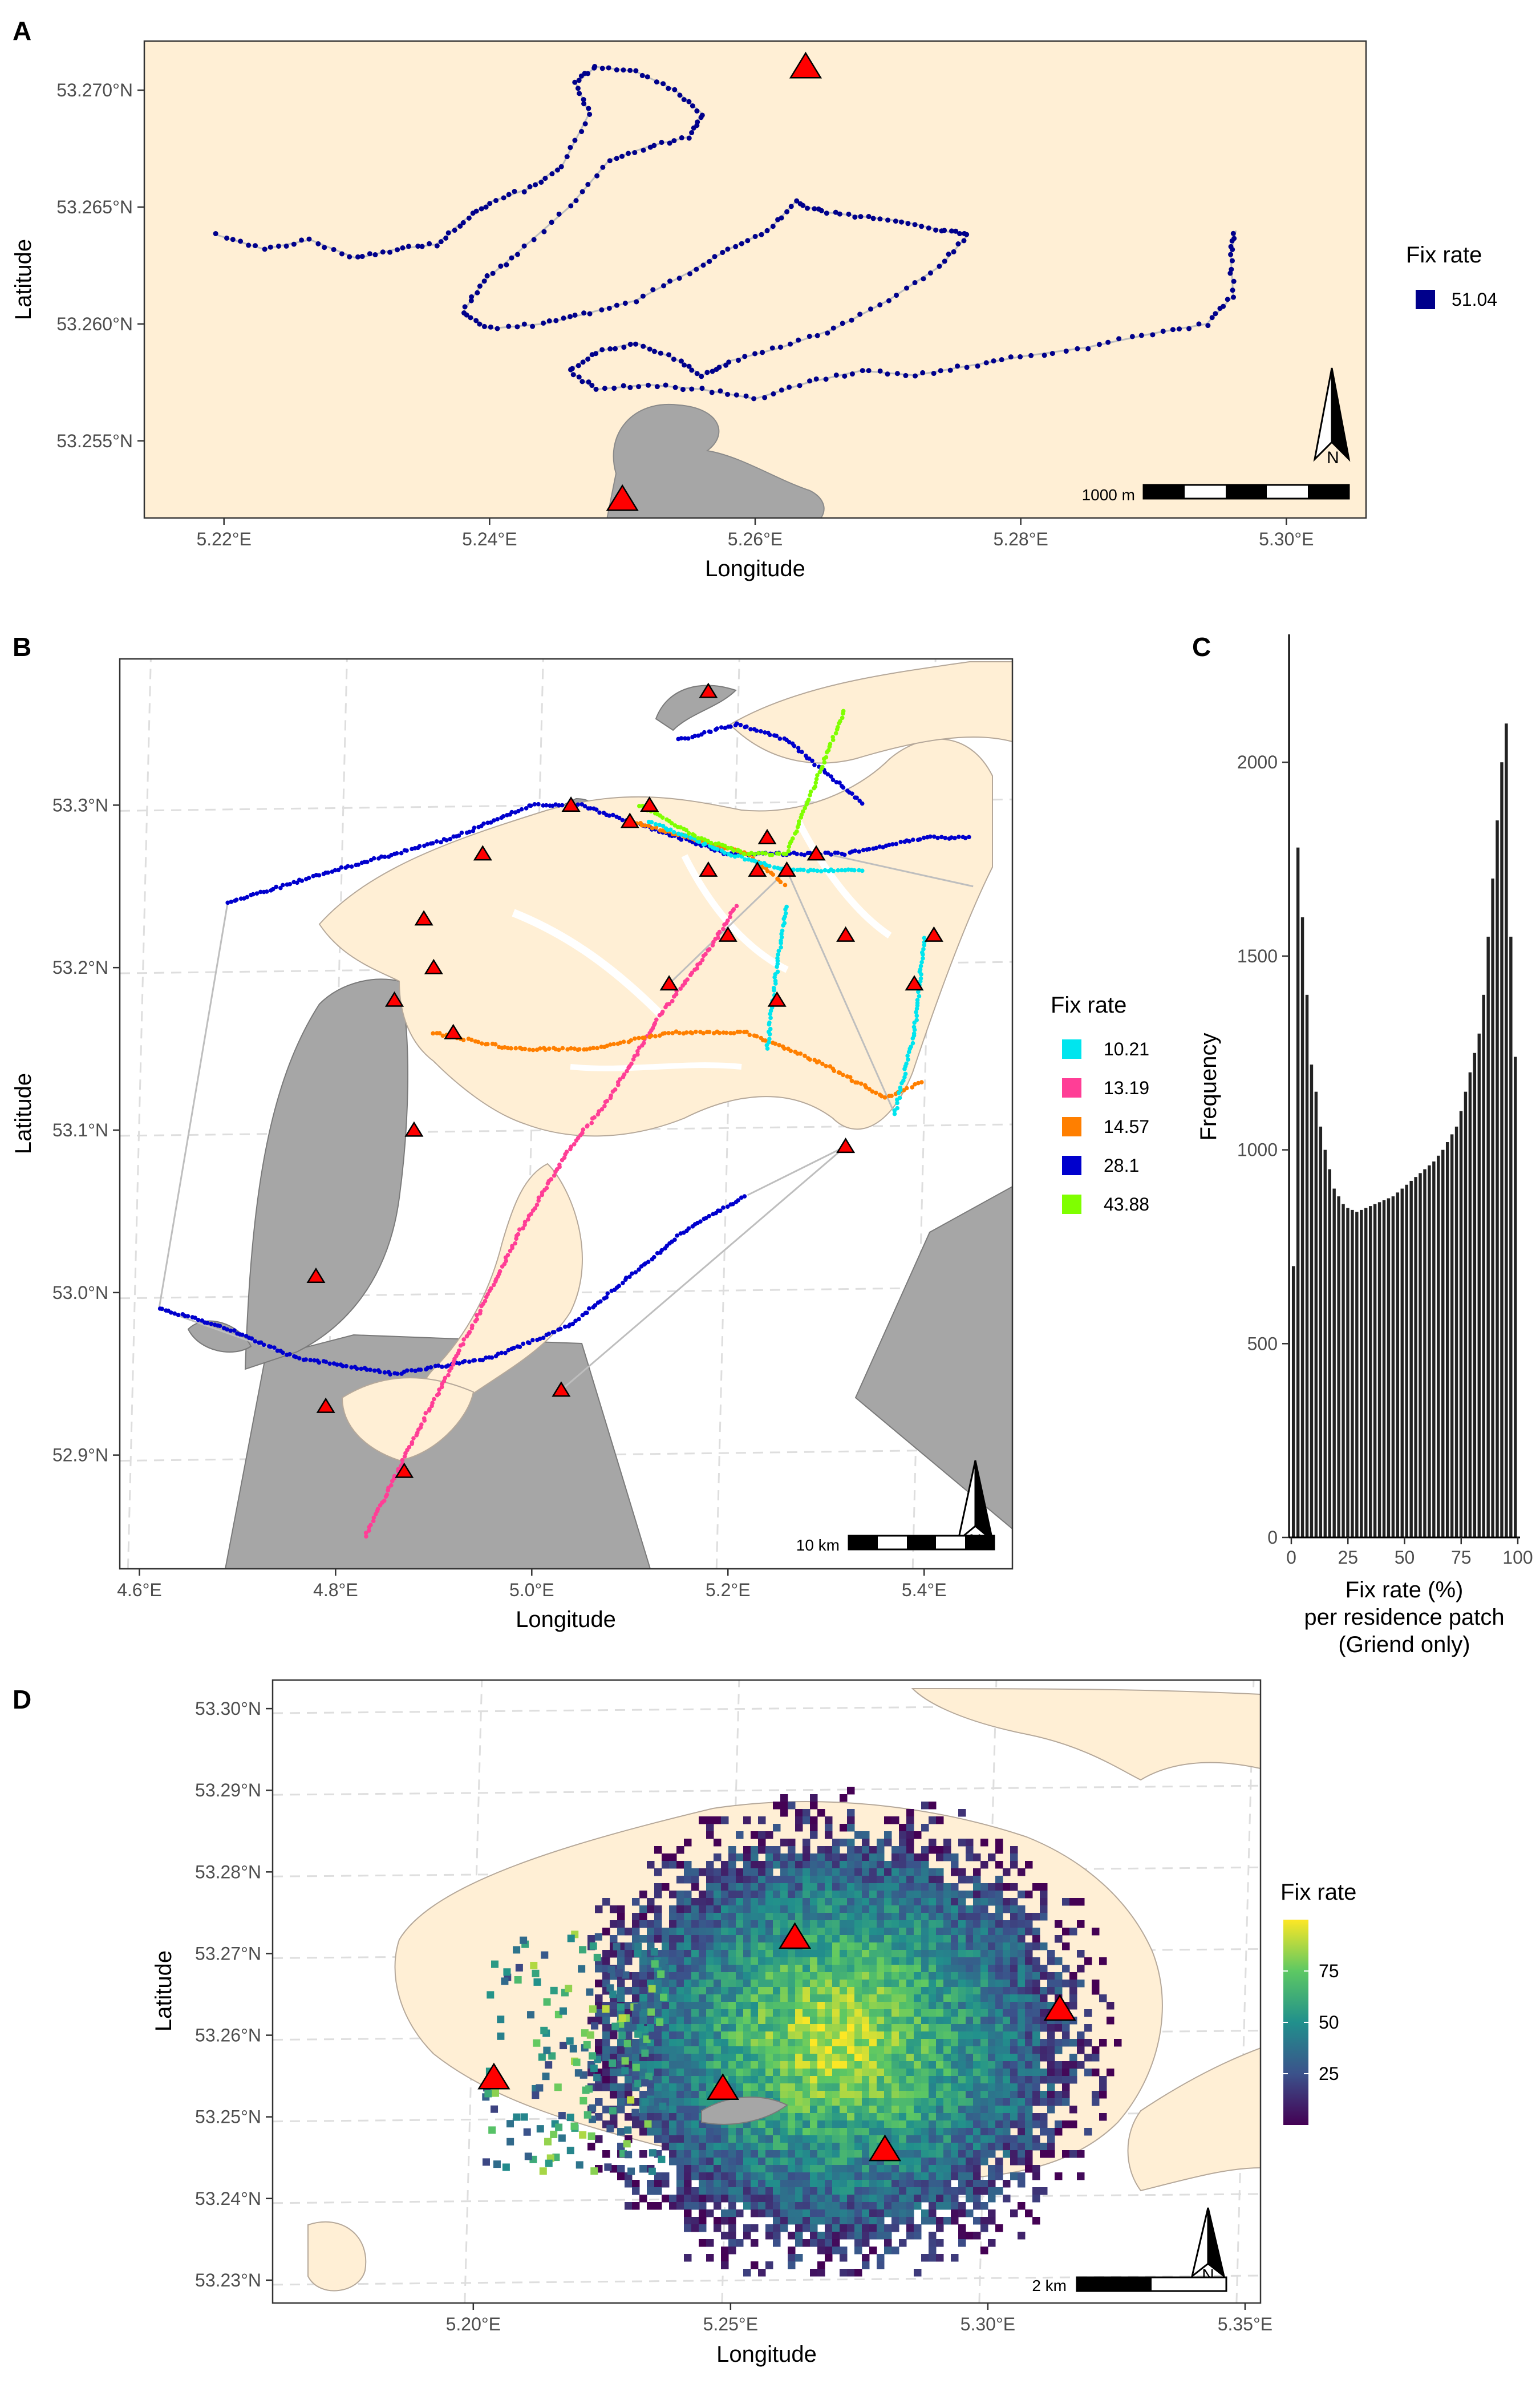  What do you see at coordinates (1332, 417) in the screenshot?
I see `panel-a-north-arrow-icon: N` at bounding box center [1332, 417].